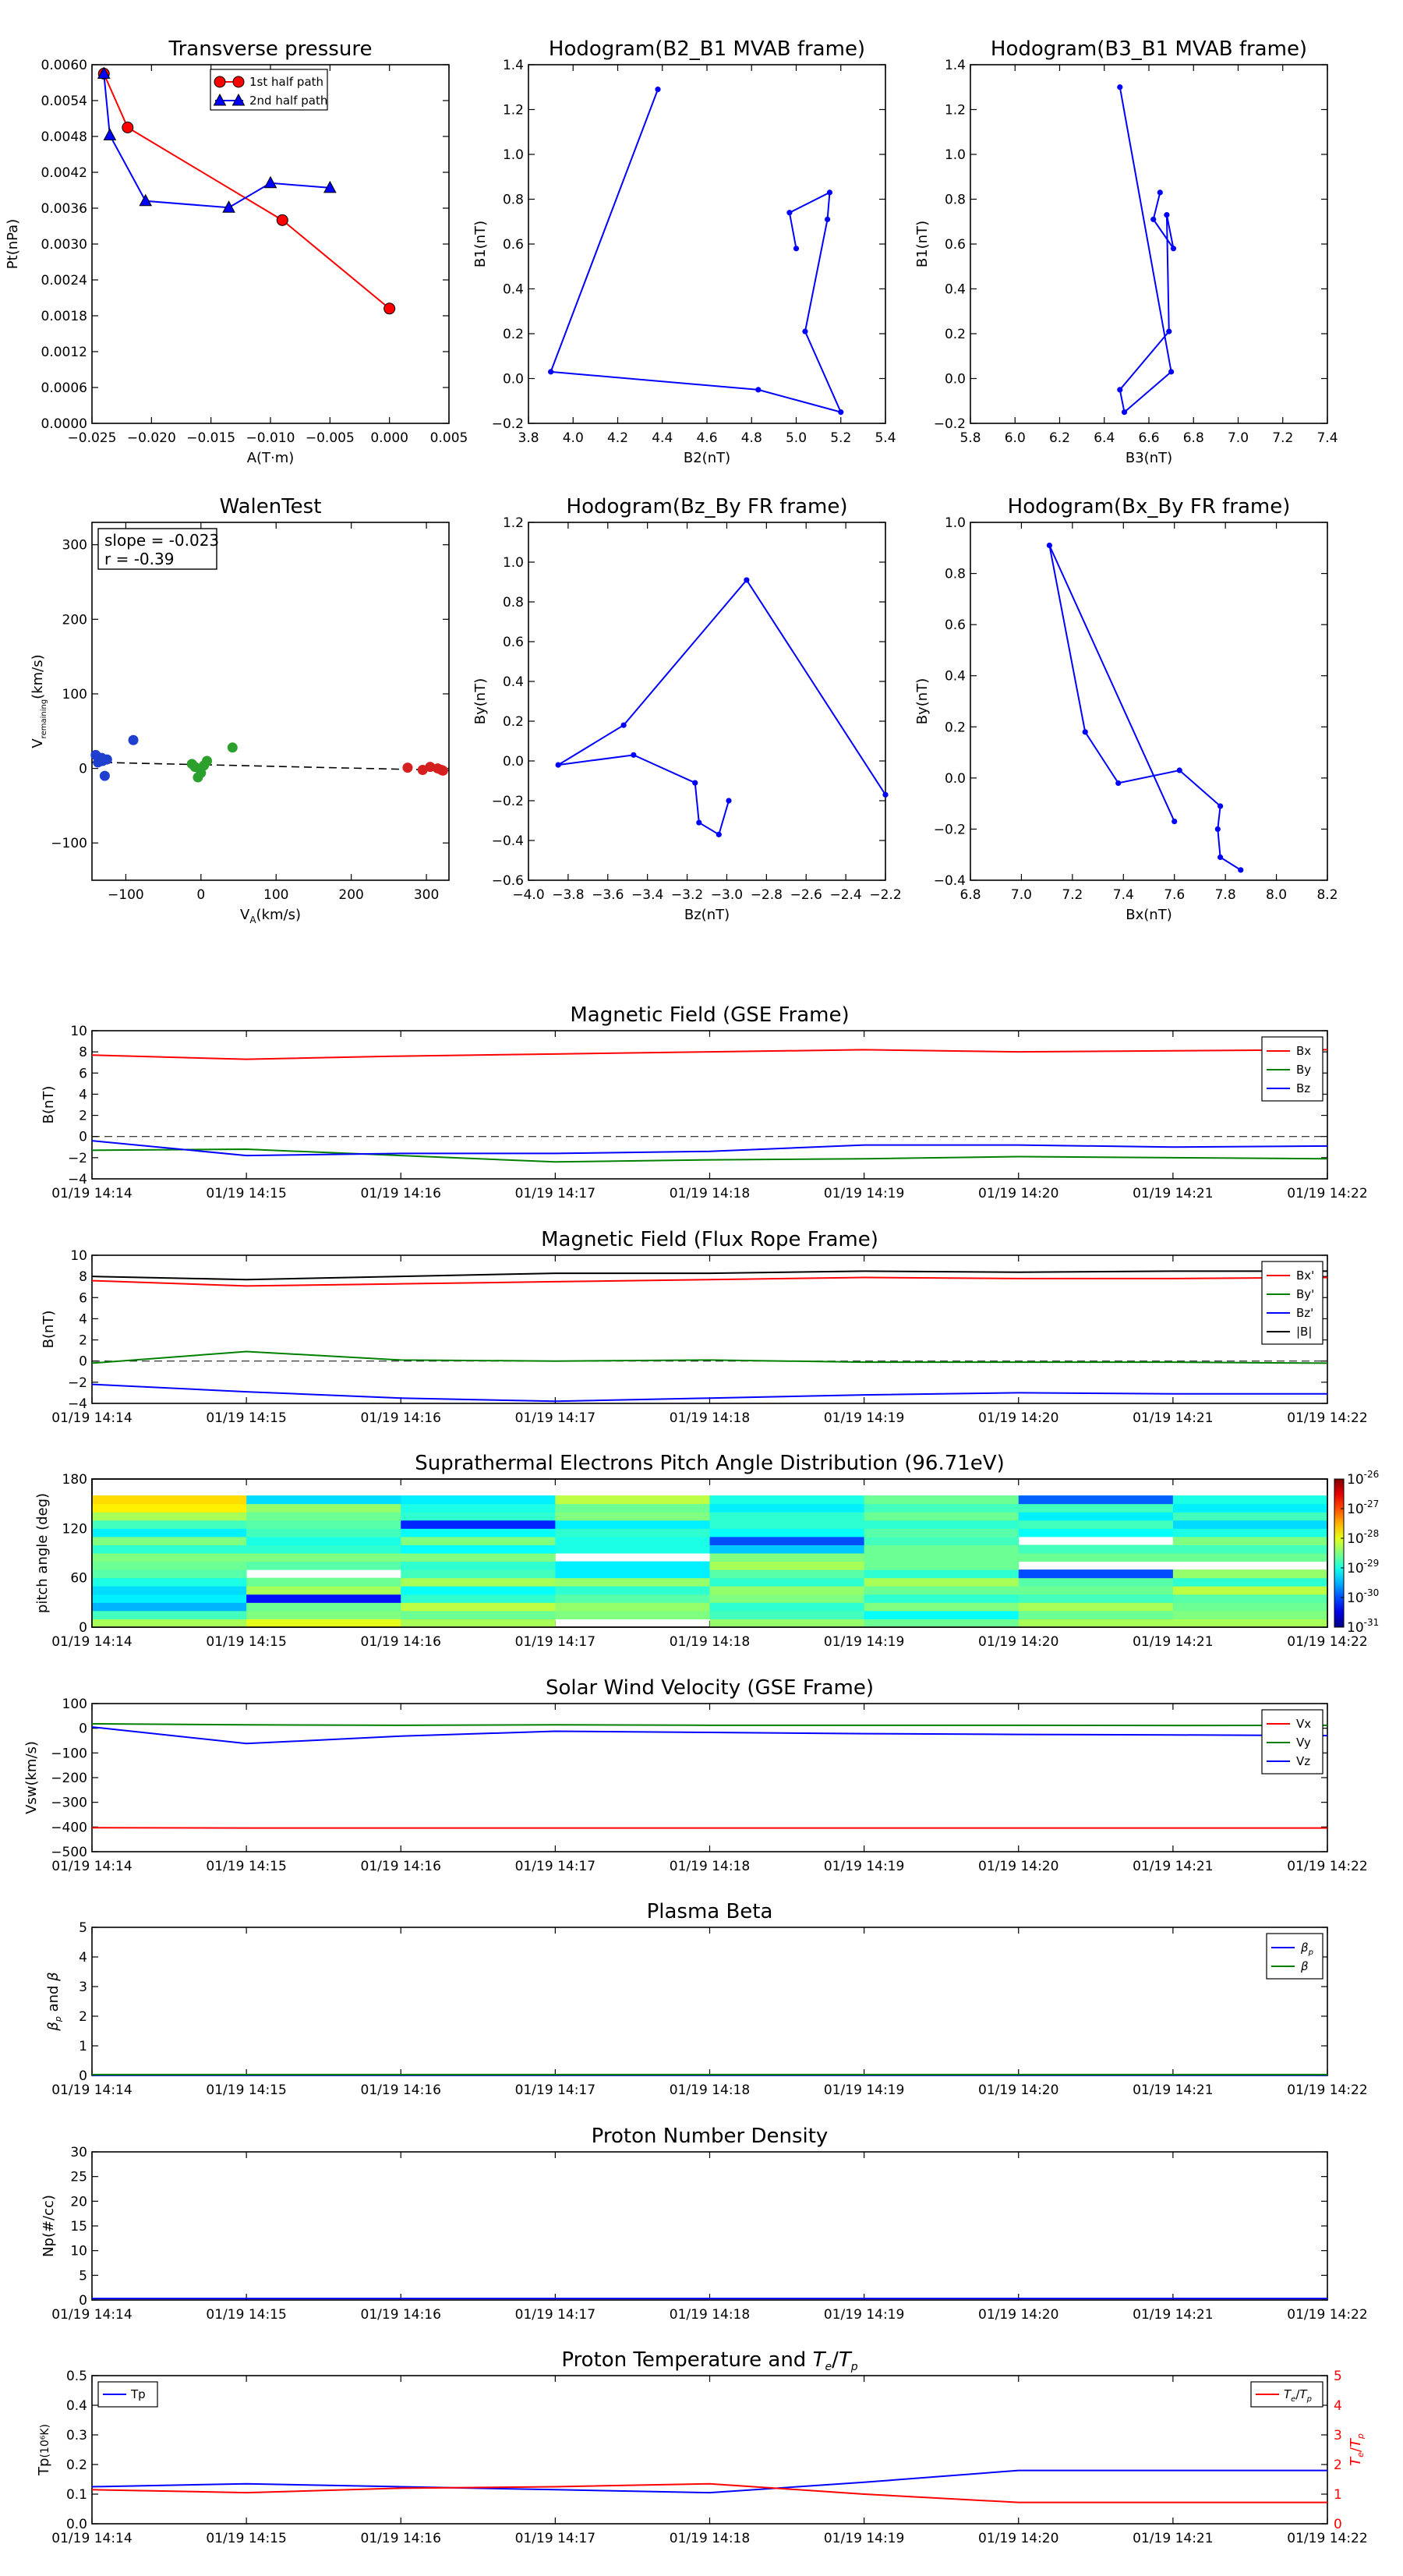 This screenshot has height=2576, width=1403. I want to click on y-tick-label: 0.4, so click(513, 290).